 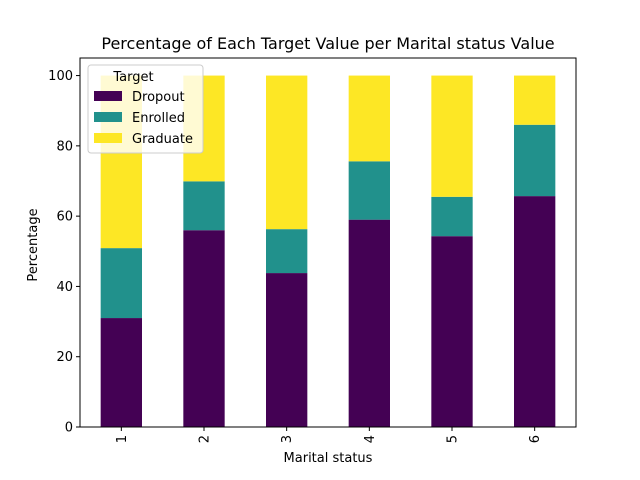 I want to click on x-tick-label: 2, so click(x=205, y=439).